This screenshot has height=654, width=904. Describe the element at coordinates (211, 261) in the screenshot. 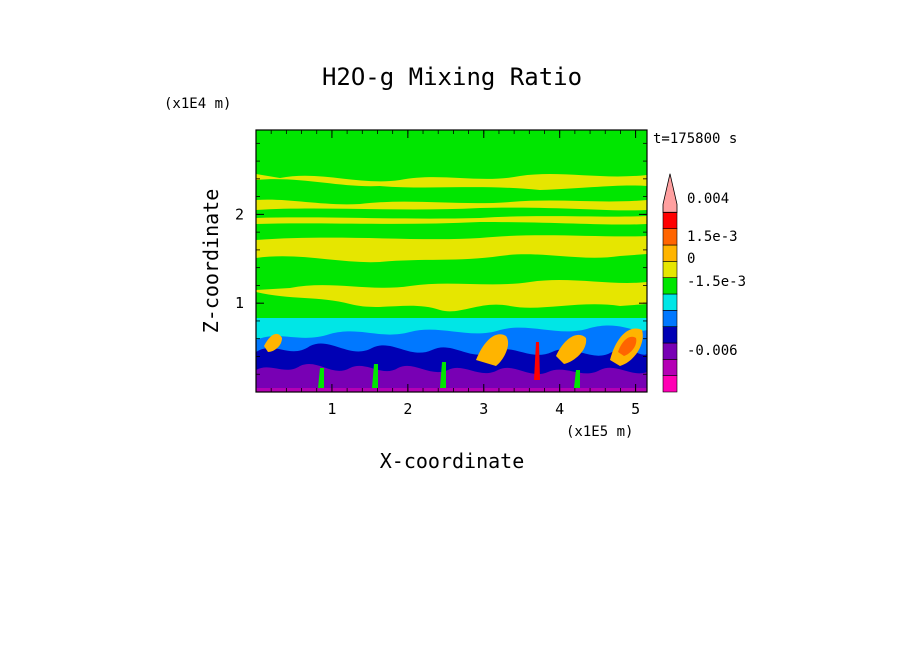

I see `y-axis-label: Z-coordinate` at that location.